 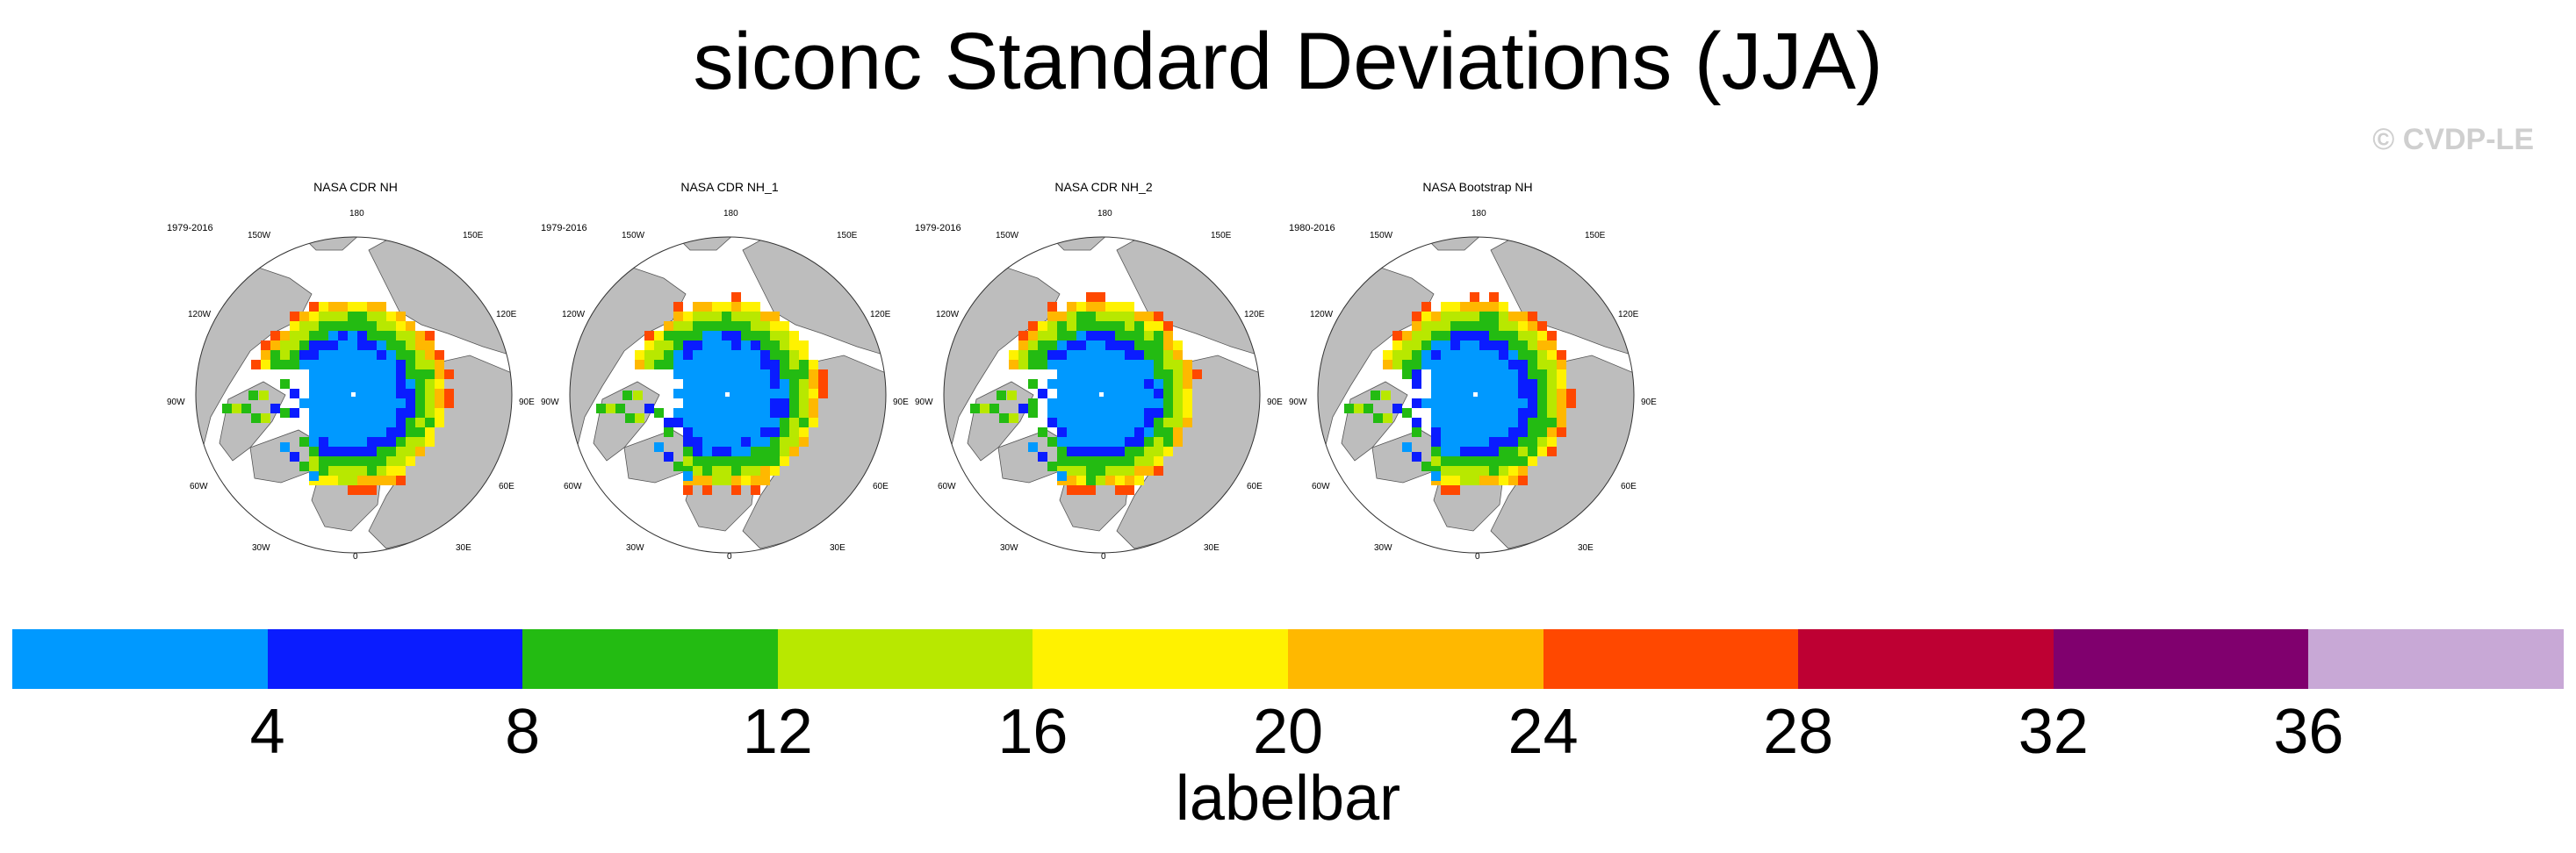 I want to click on map-boundary, so click(x=1476, y=395).